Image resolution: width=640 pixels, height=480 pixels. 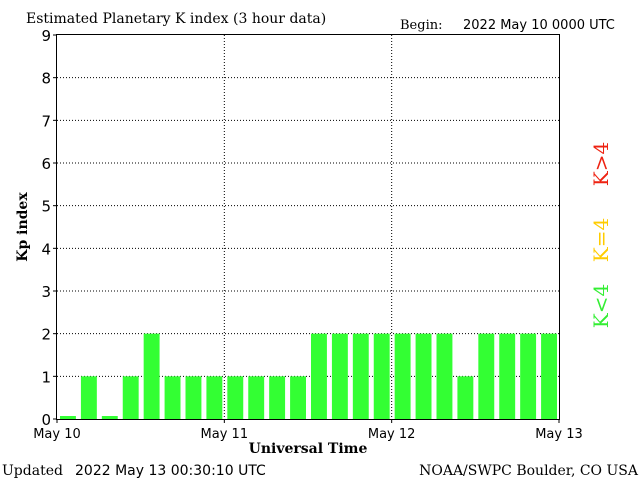 What do you see at coordinates (392, 434) in the screenshot?
I see `x-tick-label: May 12` at bounding box center [392, 434].